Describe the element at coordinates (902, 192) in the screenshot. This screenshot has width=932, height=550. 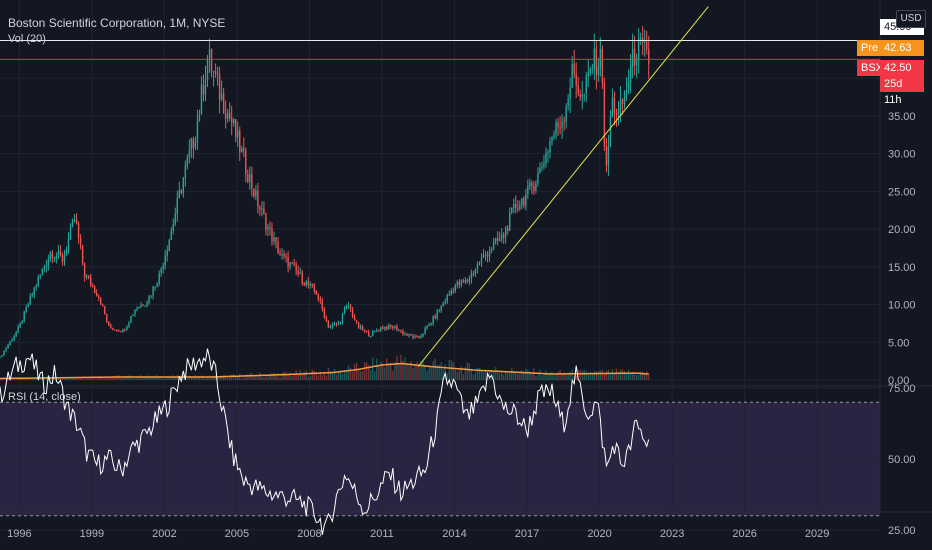
I see `price-tick-label: 25.00` at that location.